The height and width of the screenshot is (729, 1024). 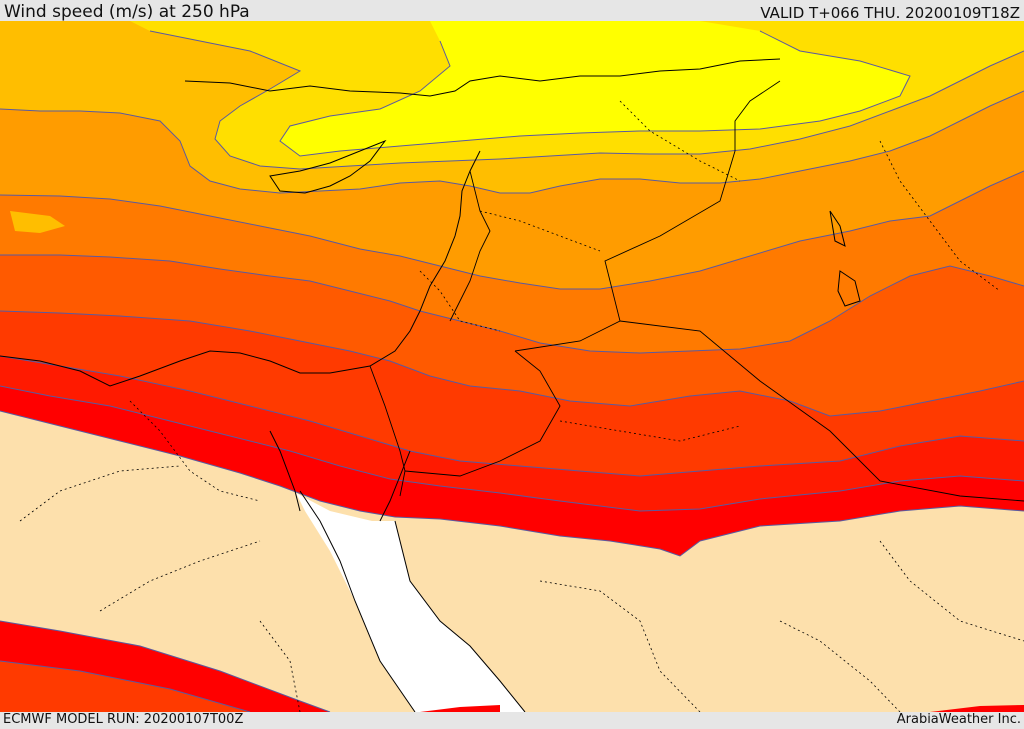 I want to click on wind-band-7-west, so click(x=37, y=222).